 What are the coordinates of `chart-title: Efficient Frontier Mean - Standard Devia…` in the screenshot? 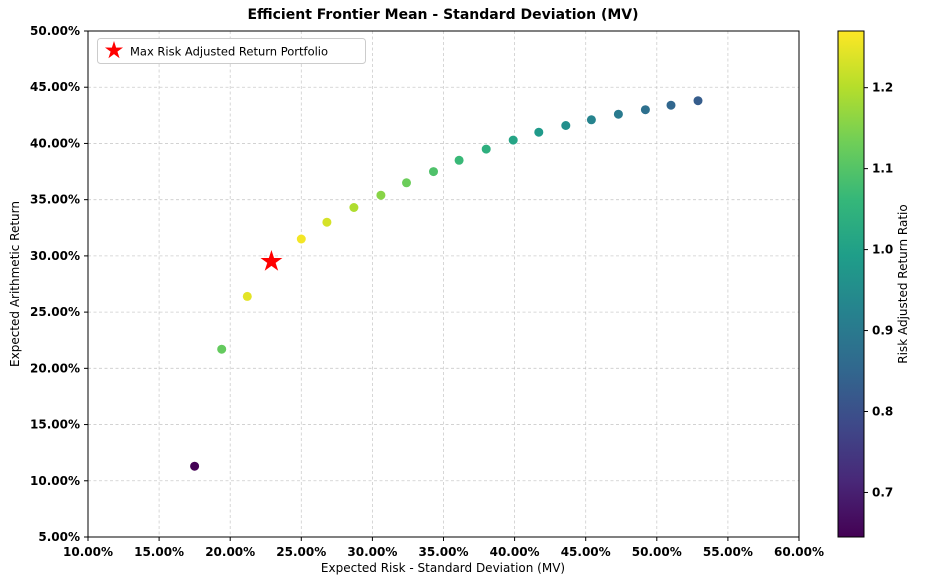 It's located at (442, 15).